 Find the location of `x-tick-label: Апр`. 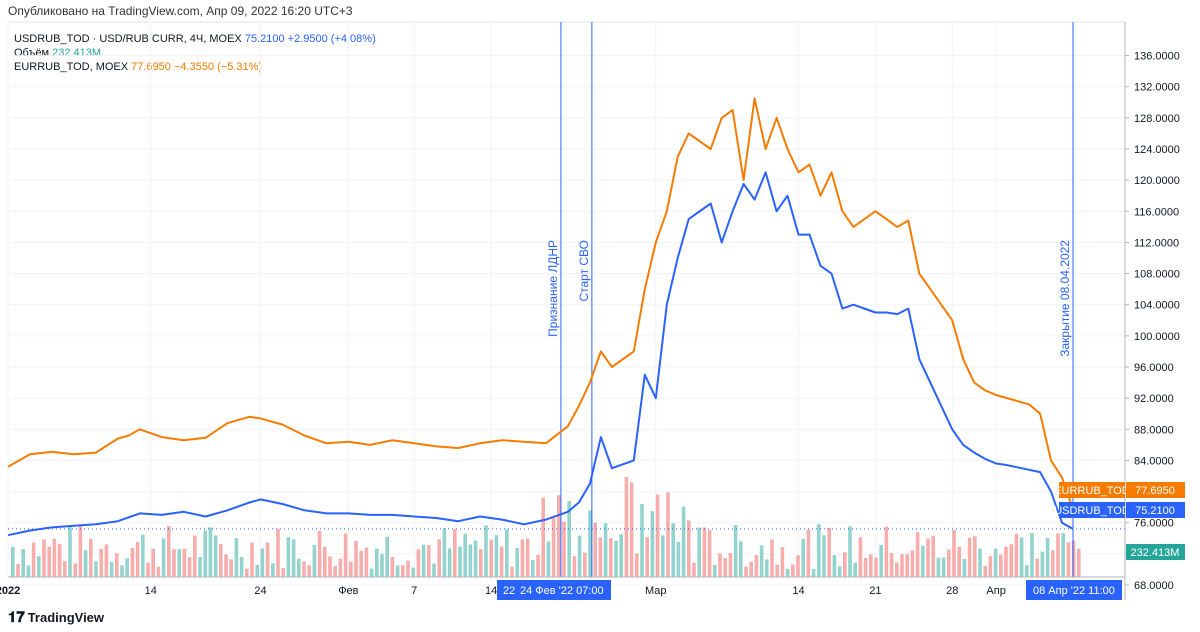

x-tick-label: Апр is located at coordinates (995, 591).